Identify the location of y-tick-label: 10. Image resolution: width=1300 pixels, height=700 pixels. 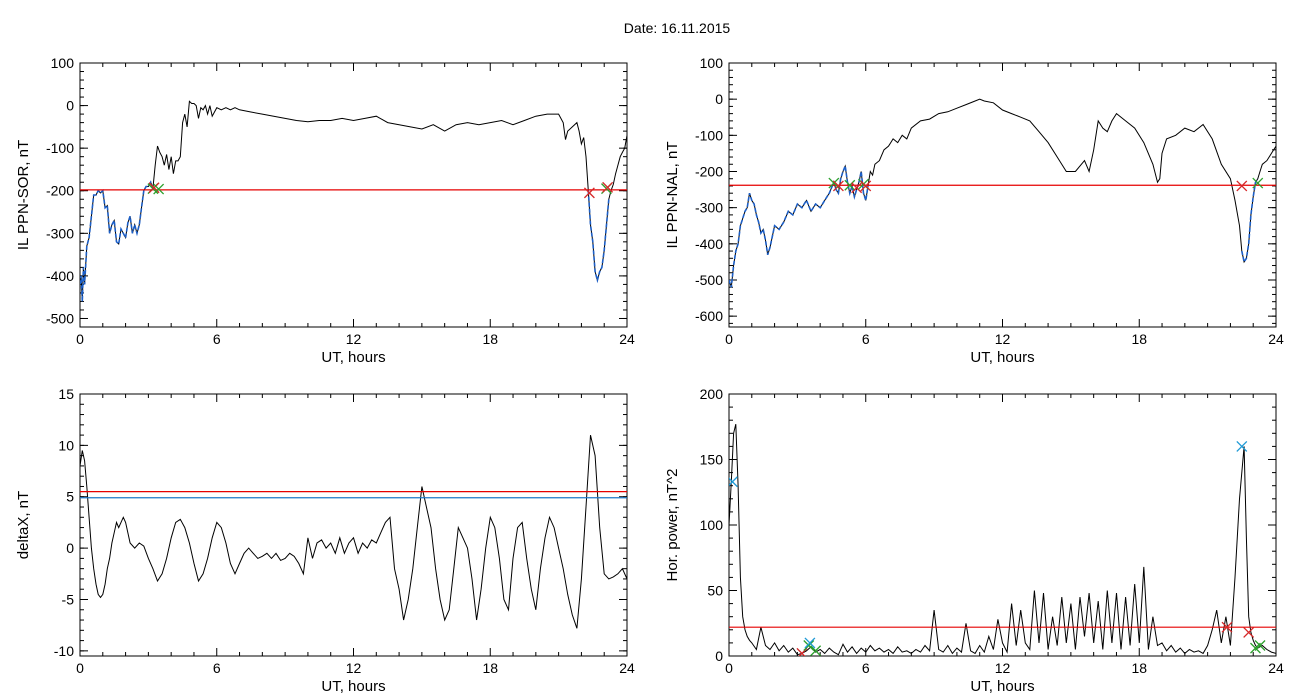
(66, 445).